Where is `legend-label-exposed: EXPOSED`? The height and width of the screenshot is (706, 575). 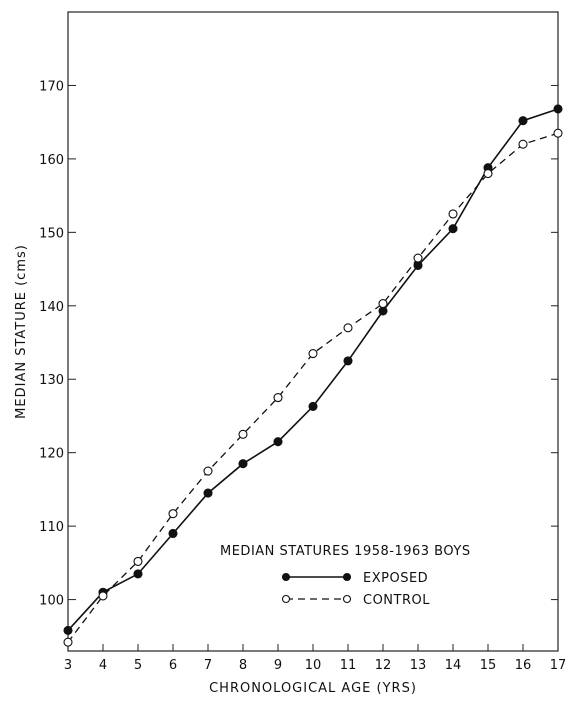 legend-label-exposed: EXPOSED is located at coordinates (395, 578).